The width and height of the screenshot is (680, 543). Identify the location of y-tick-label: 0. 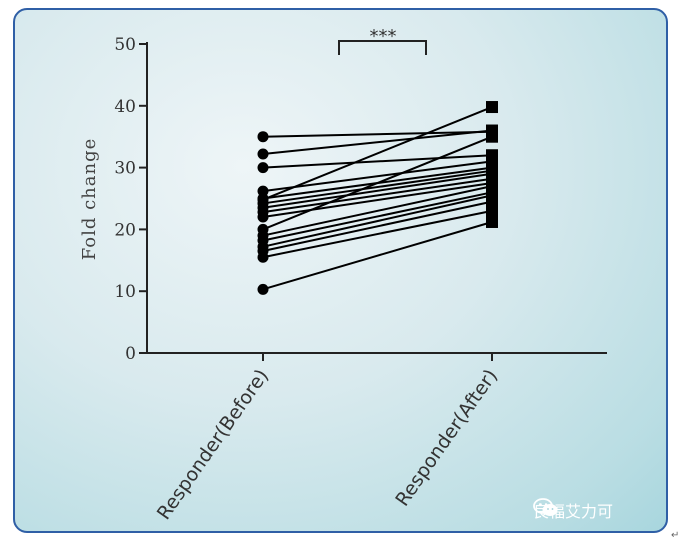
(130, 354).